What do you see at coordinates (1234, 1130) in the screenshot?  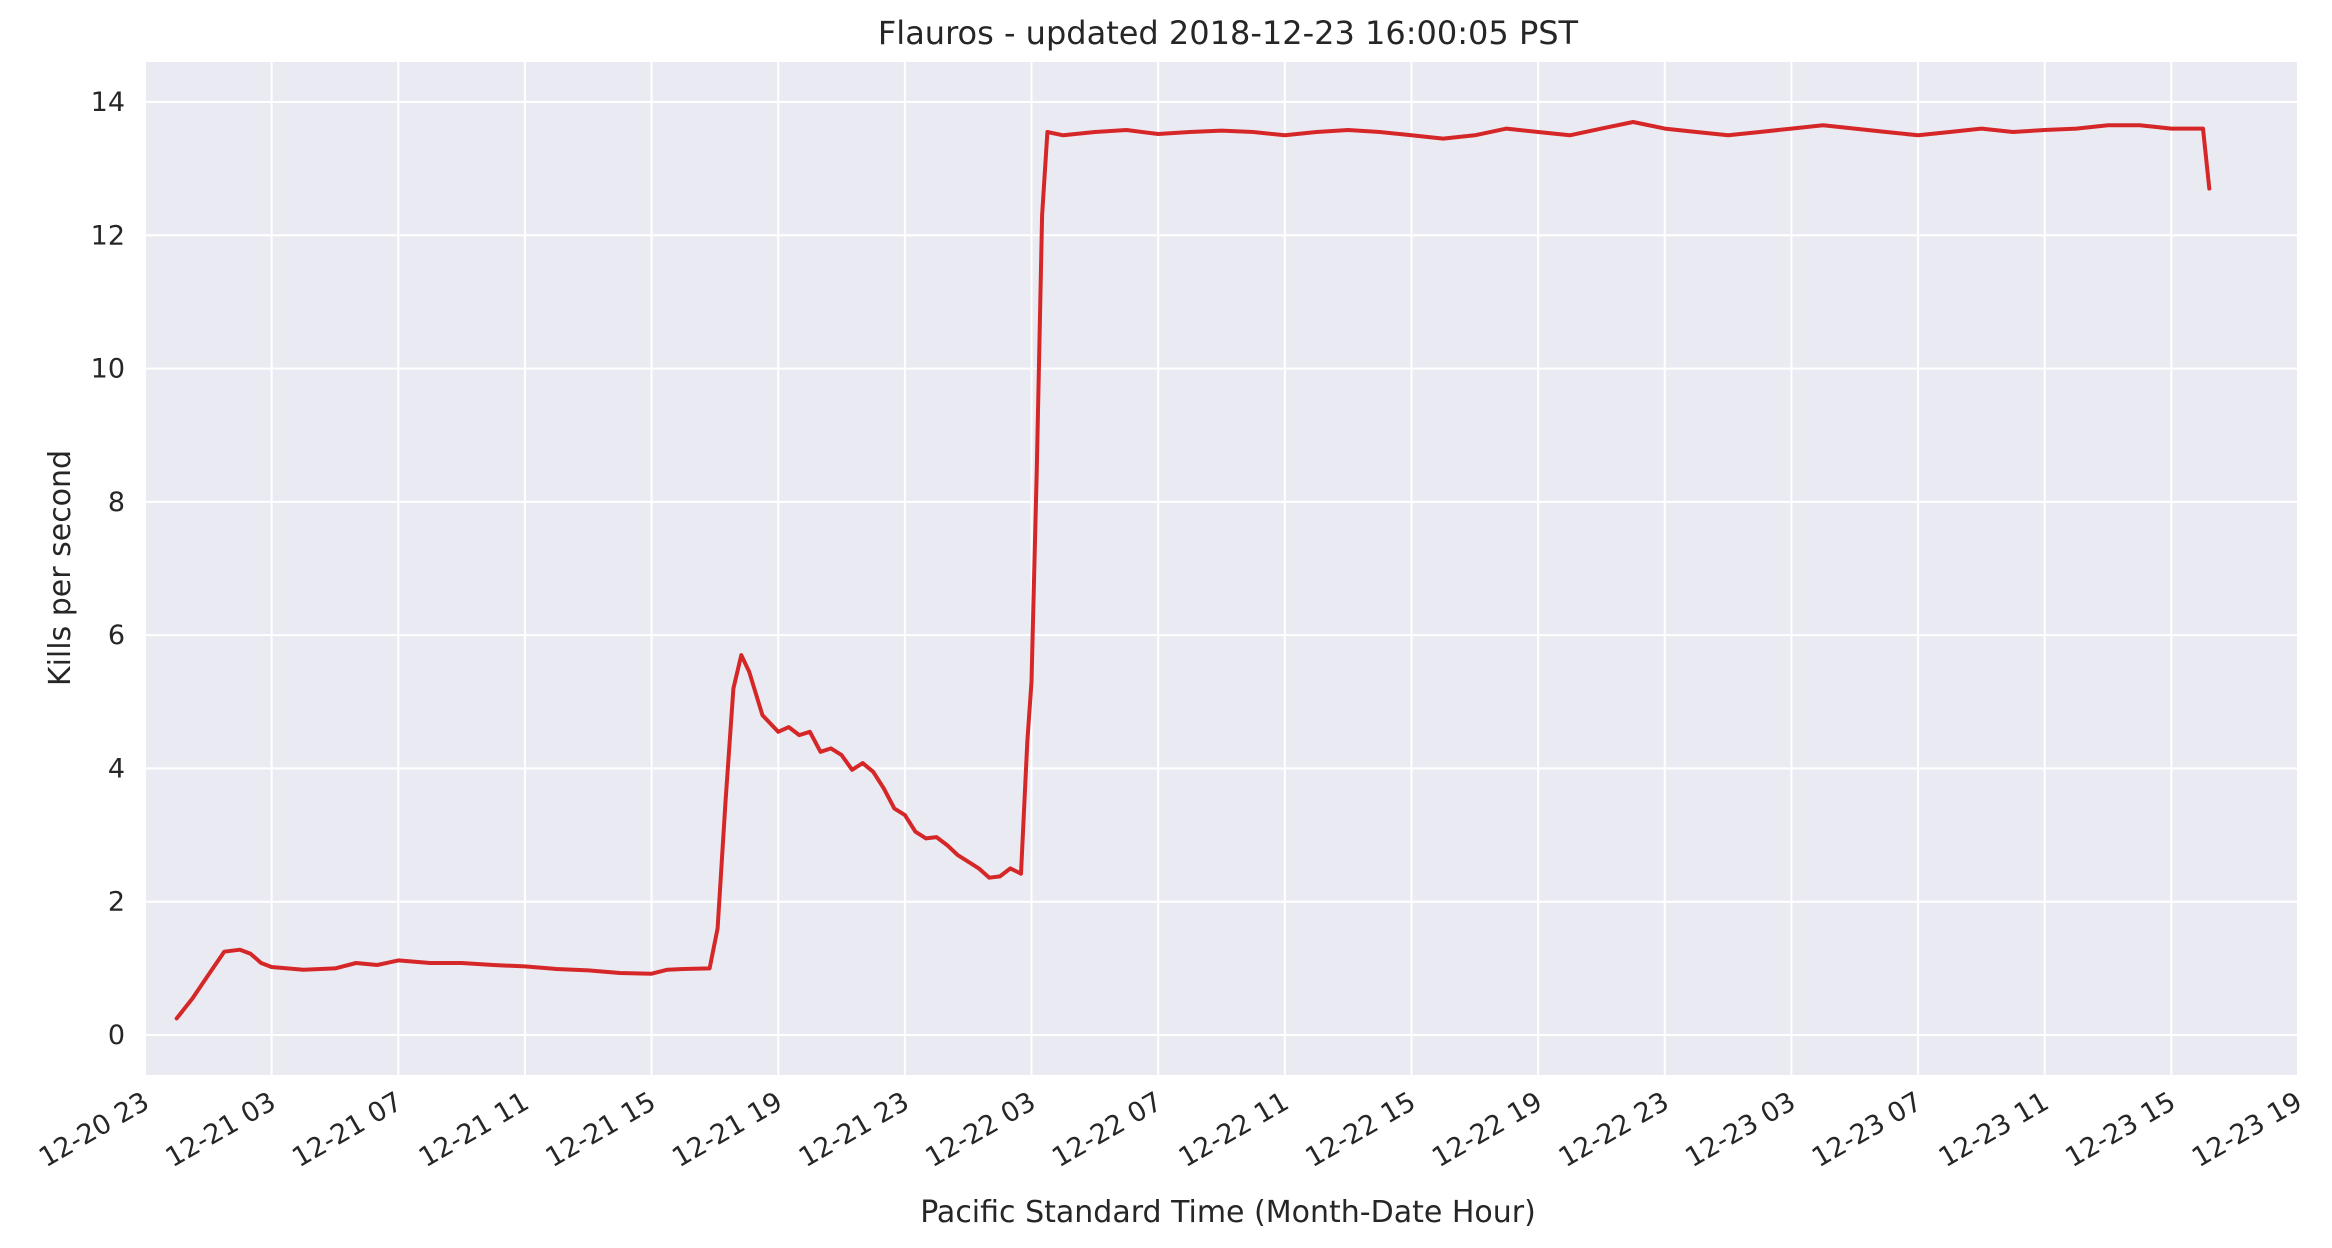 I see `x-tick-label: 12-22 11` at bounding box center [1234, 1130].